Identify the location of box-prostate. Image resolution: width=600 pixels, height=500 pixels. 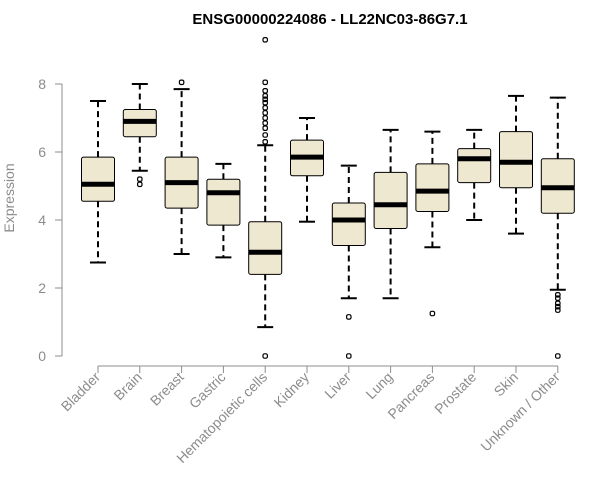
(474, 174).